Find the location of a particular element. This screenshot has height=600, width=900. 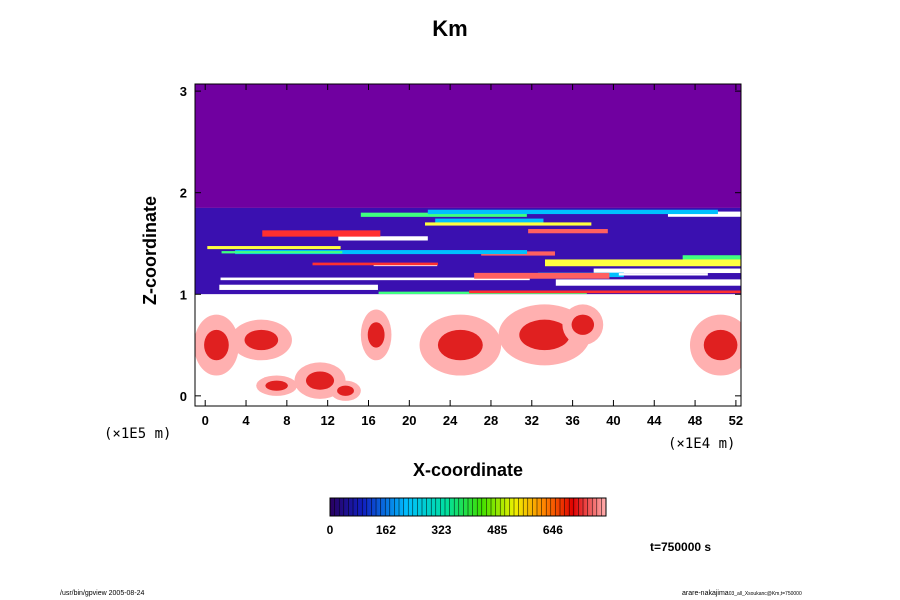

x-tick-label: 52 is located at coordinates (736, 420).